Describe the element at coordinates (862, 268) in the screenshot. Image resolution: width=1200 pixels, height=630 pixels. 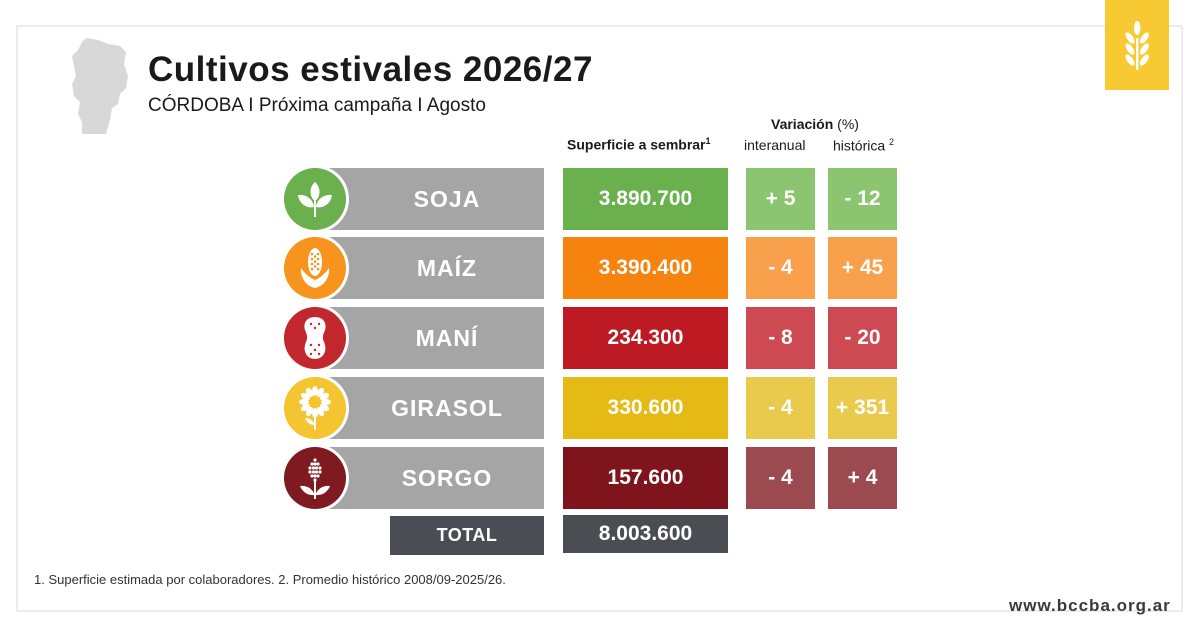
I see `historic-value: + 45` at that location.